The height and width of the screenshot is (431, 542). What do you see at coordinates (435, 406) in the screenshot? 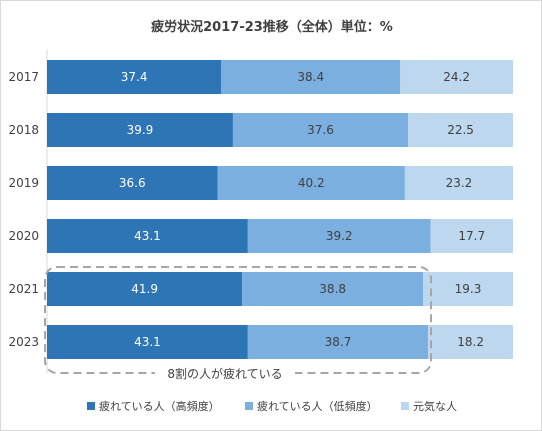
I see `legend-label: 元気な人` at bounding box center [435, 406].